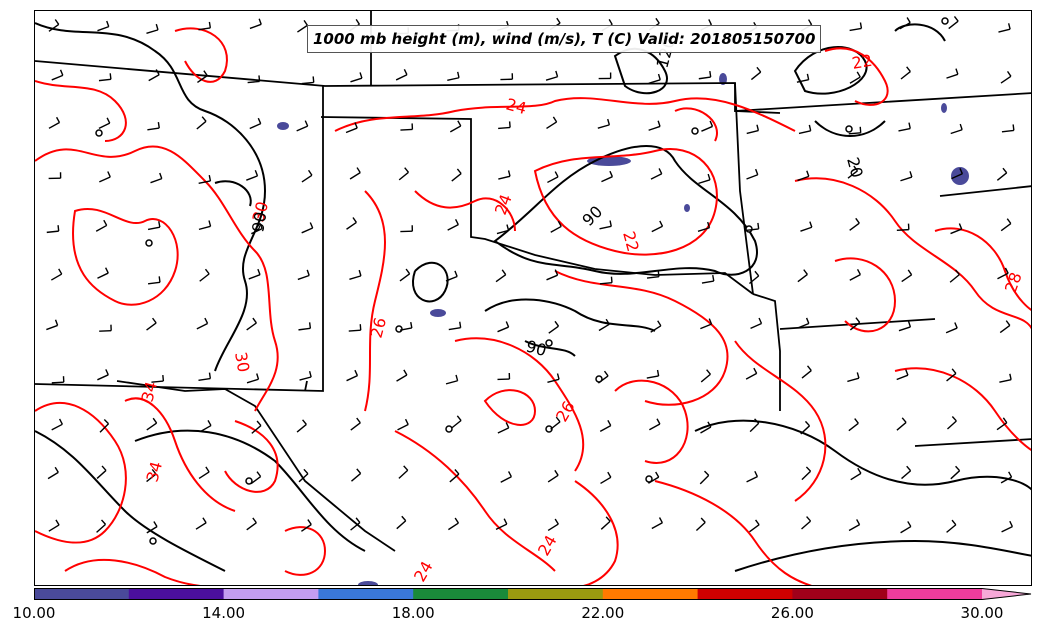  I want to click on temp-label-24-oklahoma: 24, so click(503, 205).